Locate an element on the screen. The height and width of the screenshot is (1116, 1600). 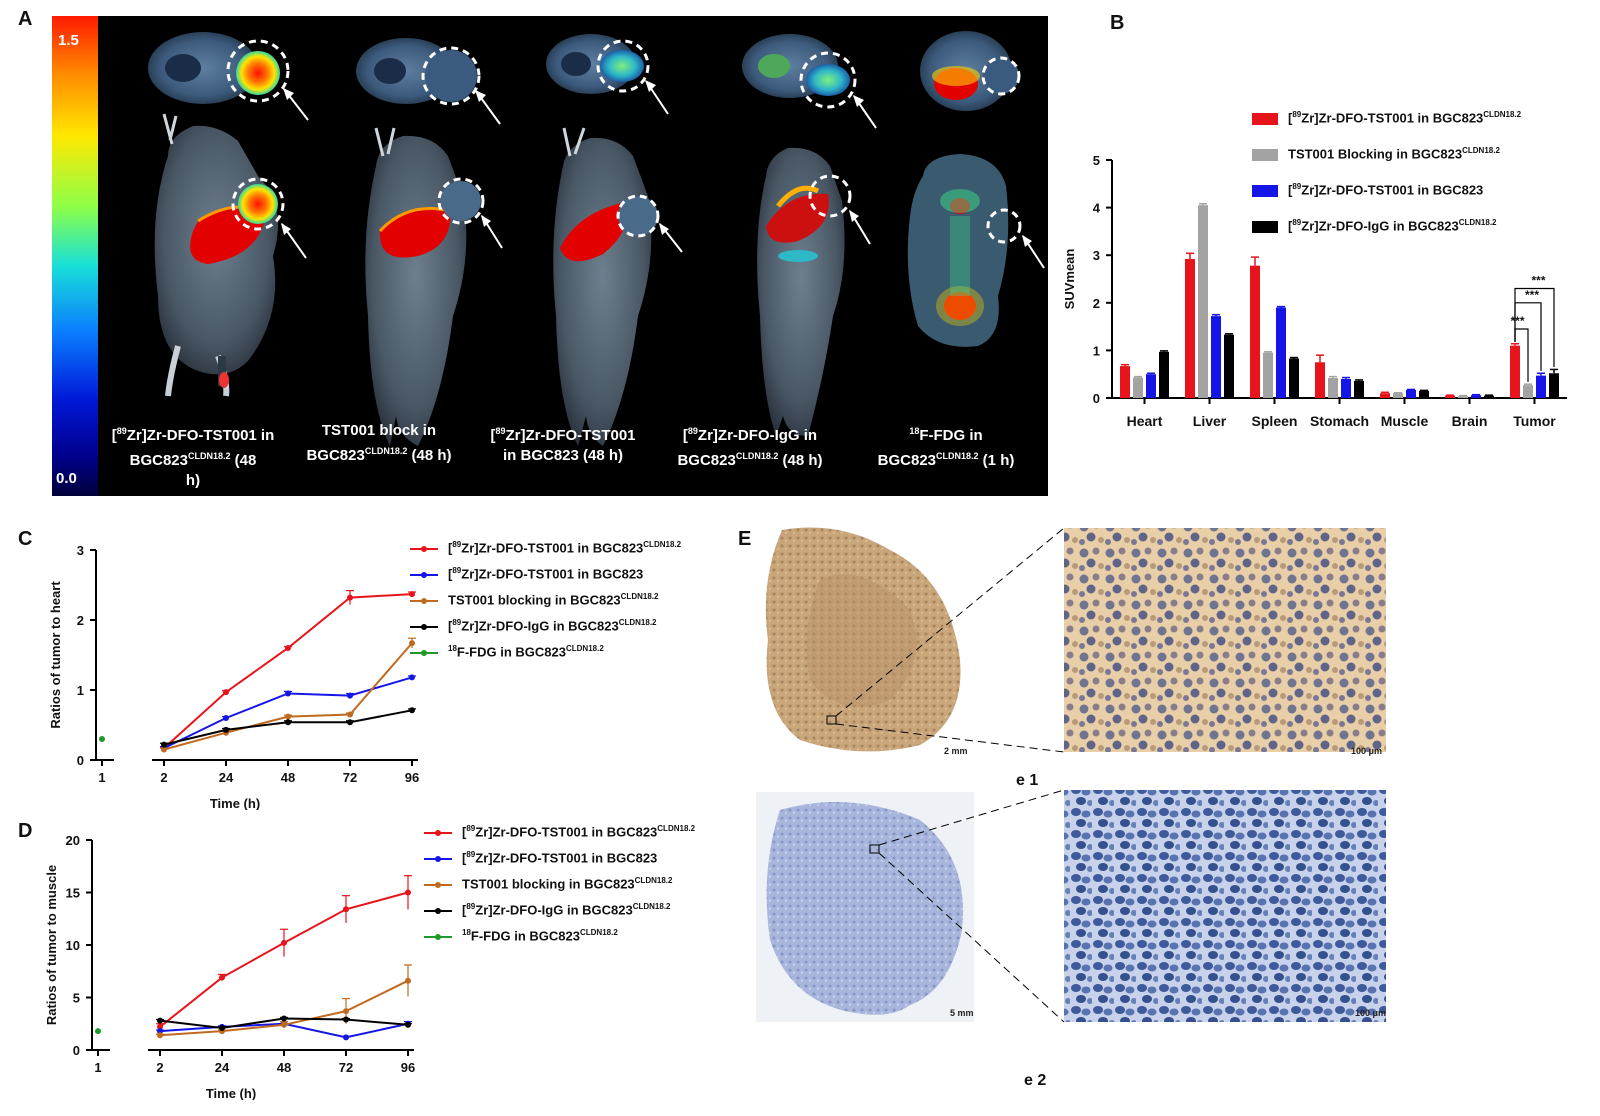
caption-3: [89Zr]Zr-DFO-TST001 in BGC823 (48 h) is located at coordinates (563, 445).